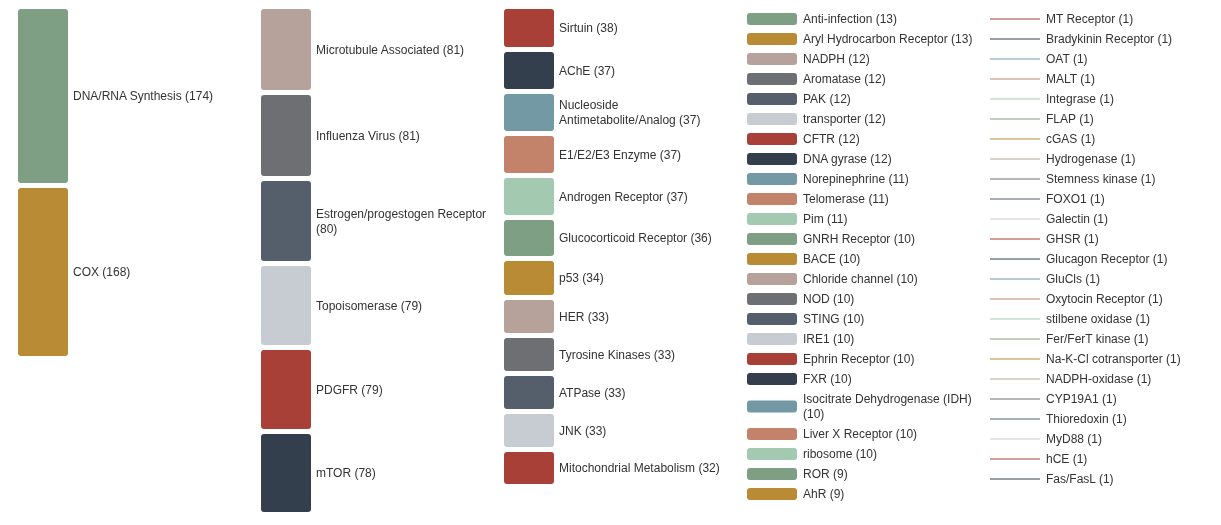 The width and height of the screenshot is (1221, 525). Describe the element at coordinates (334, 473) in the screenshot. I see `category-label: mTOR` at that location.